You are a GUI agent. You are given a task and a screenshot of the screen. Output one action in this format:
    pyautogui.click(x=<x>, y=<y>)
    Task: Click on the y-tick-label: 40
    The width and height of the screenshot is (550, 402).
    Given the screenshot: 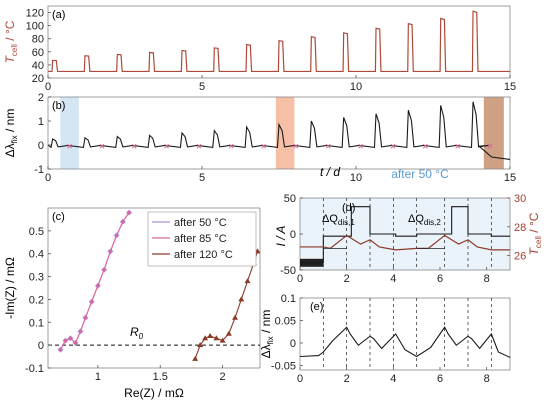 What is the action you would take?
    pyautogui.click(x=38, y=66)
    